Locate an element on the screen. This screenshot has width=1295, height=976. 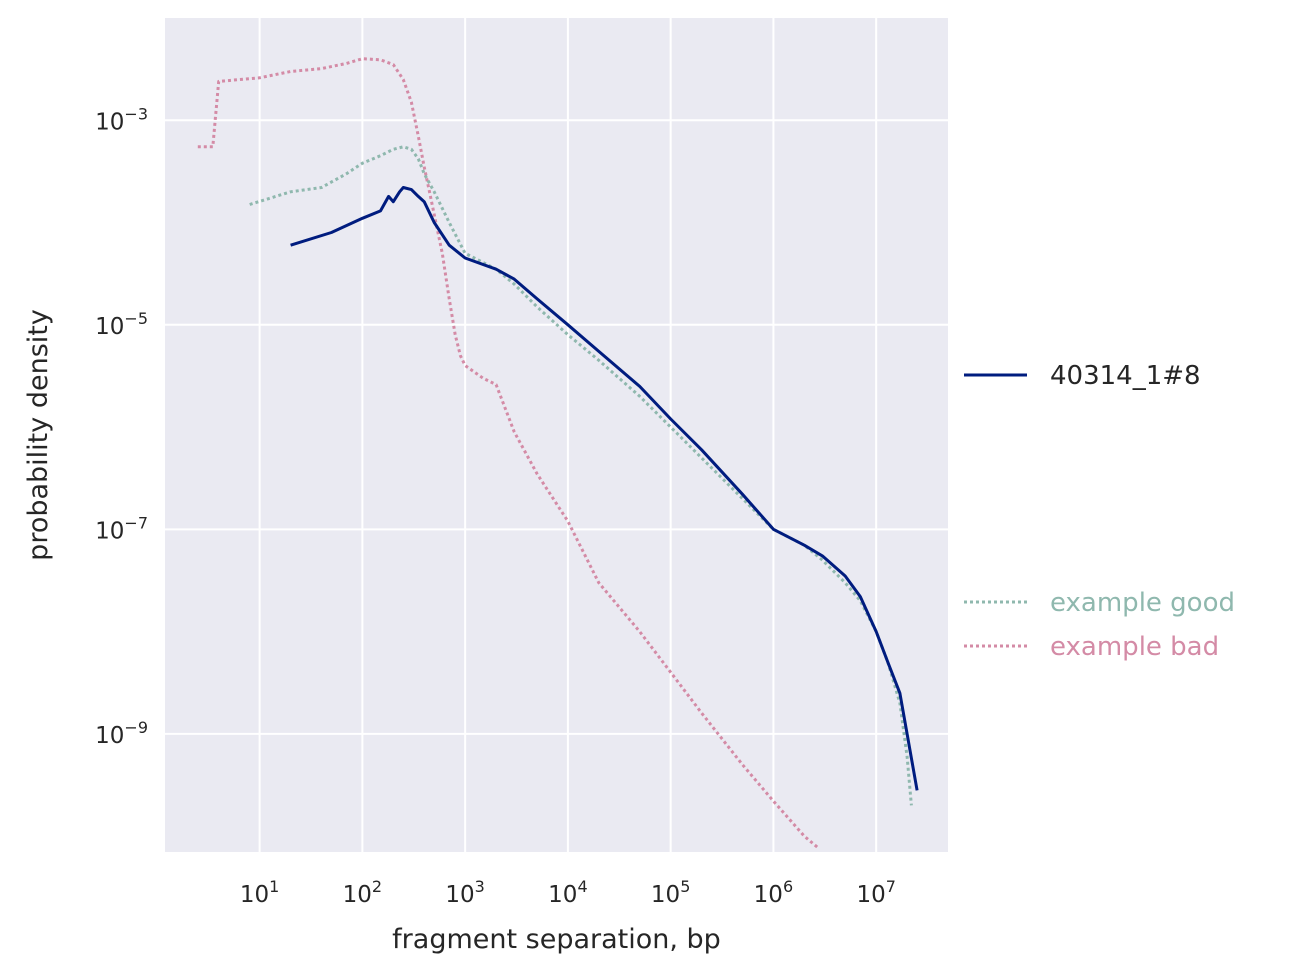
x-tick-label: 10⁷ is located at coordinates (875, 892).